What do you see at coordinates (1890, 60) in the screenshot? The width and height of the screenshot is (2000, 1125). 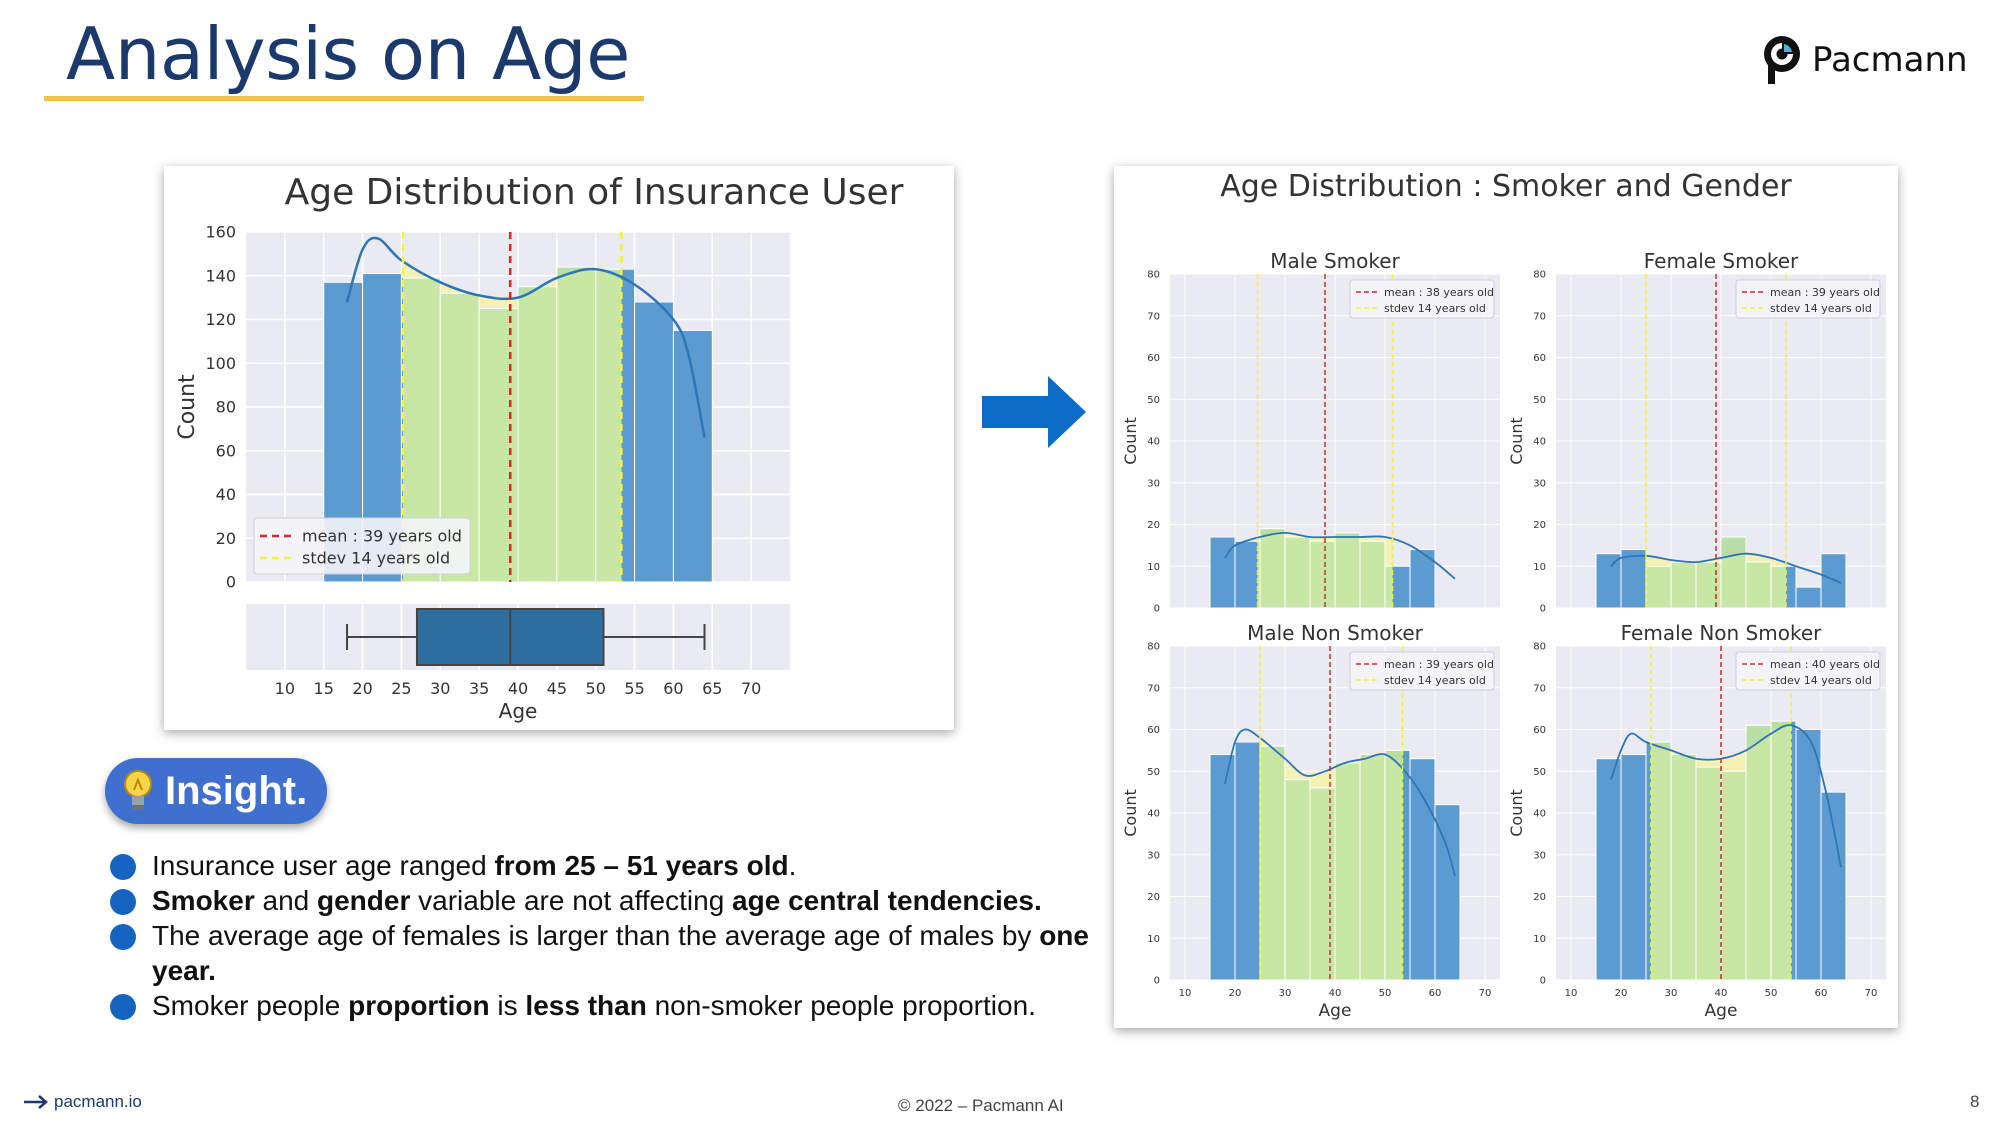 I see `brand-name: Pacmann` at bounding box center [1890, 60].